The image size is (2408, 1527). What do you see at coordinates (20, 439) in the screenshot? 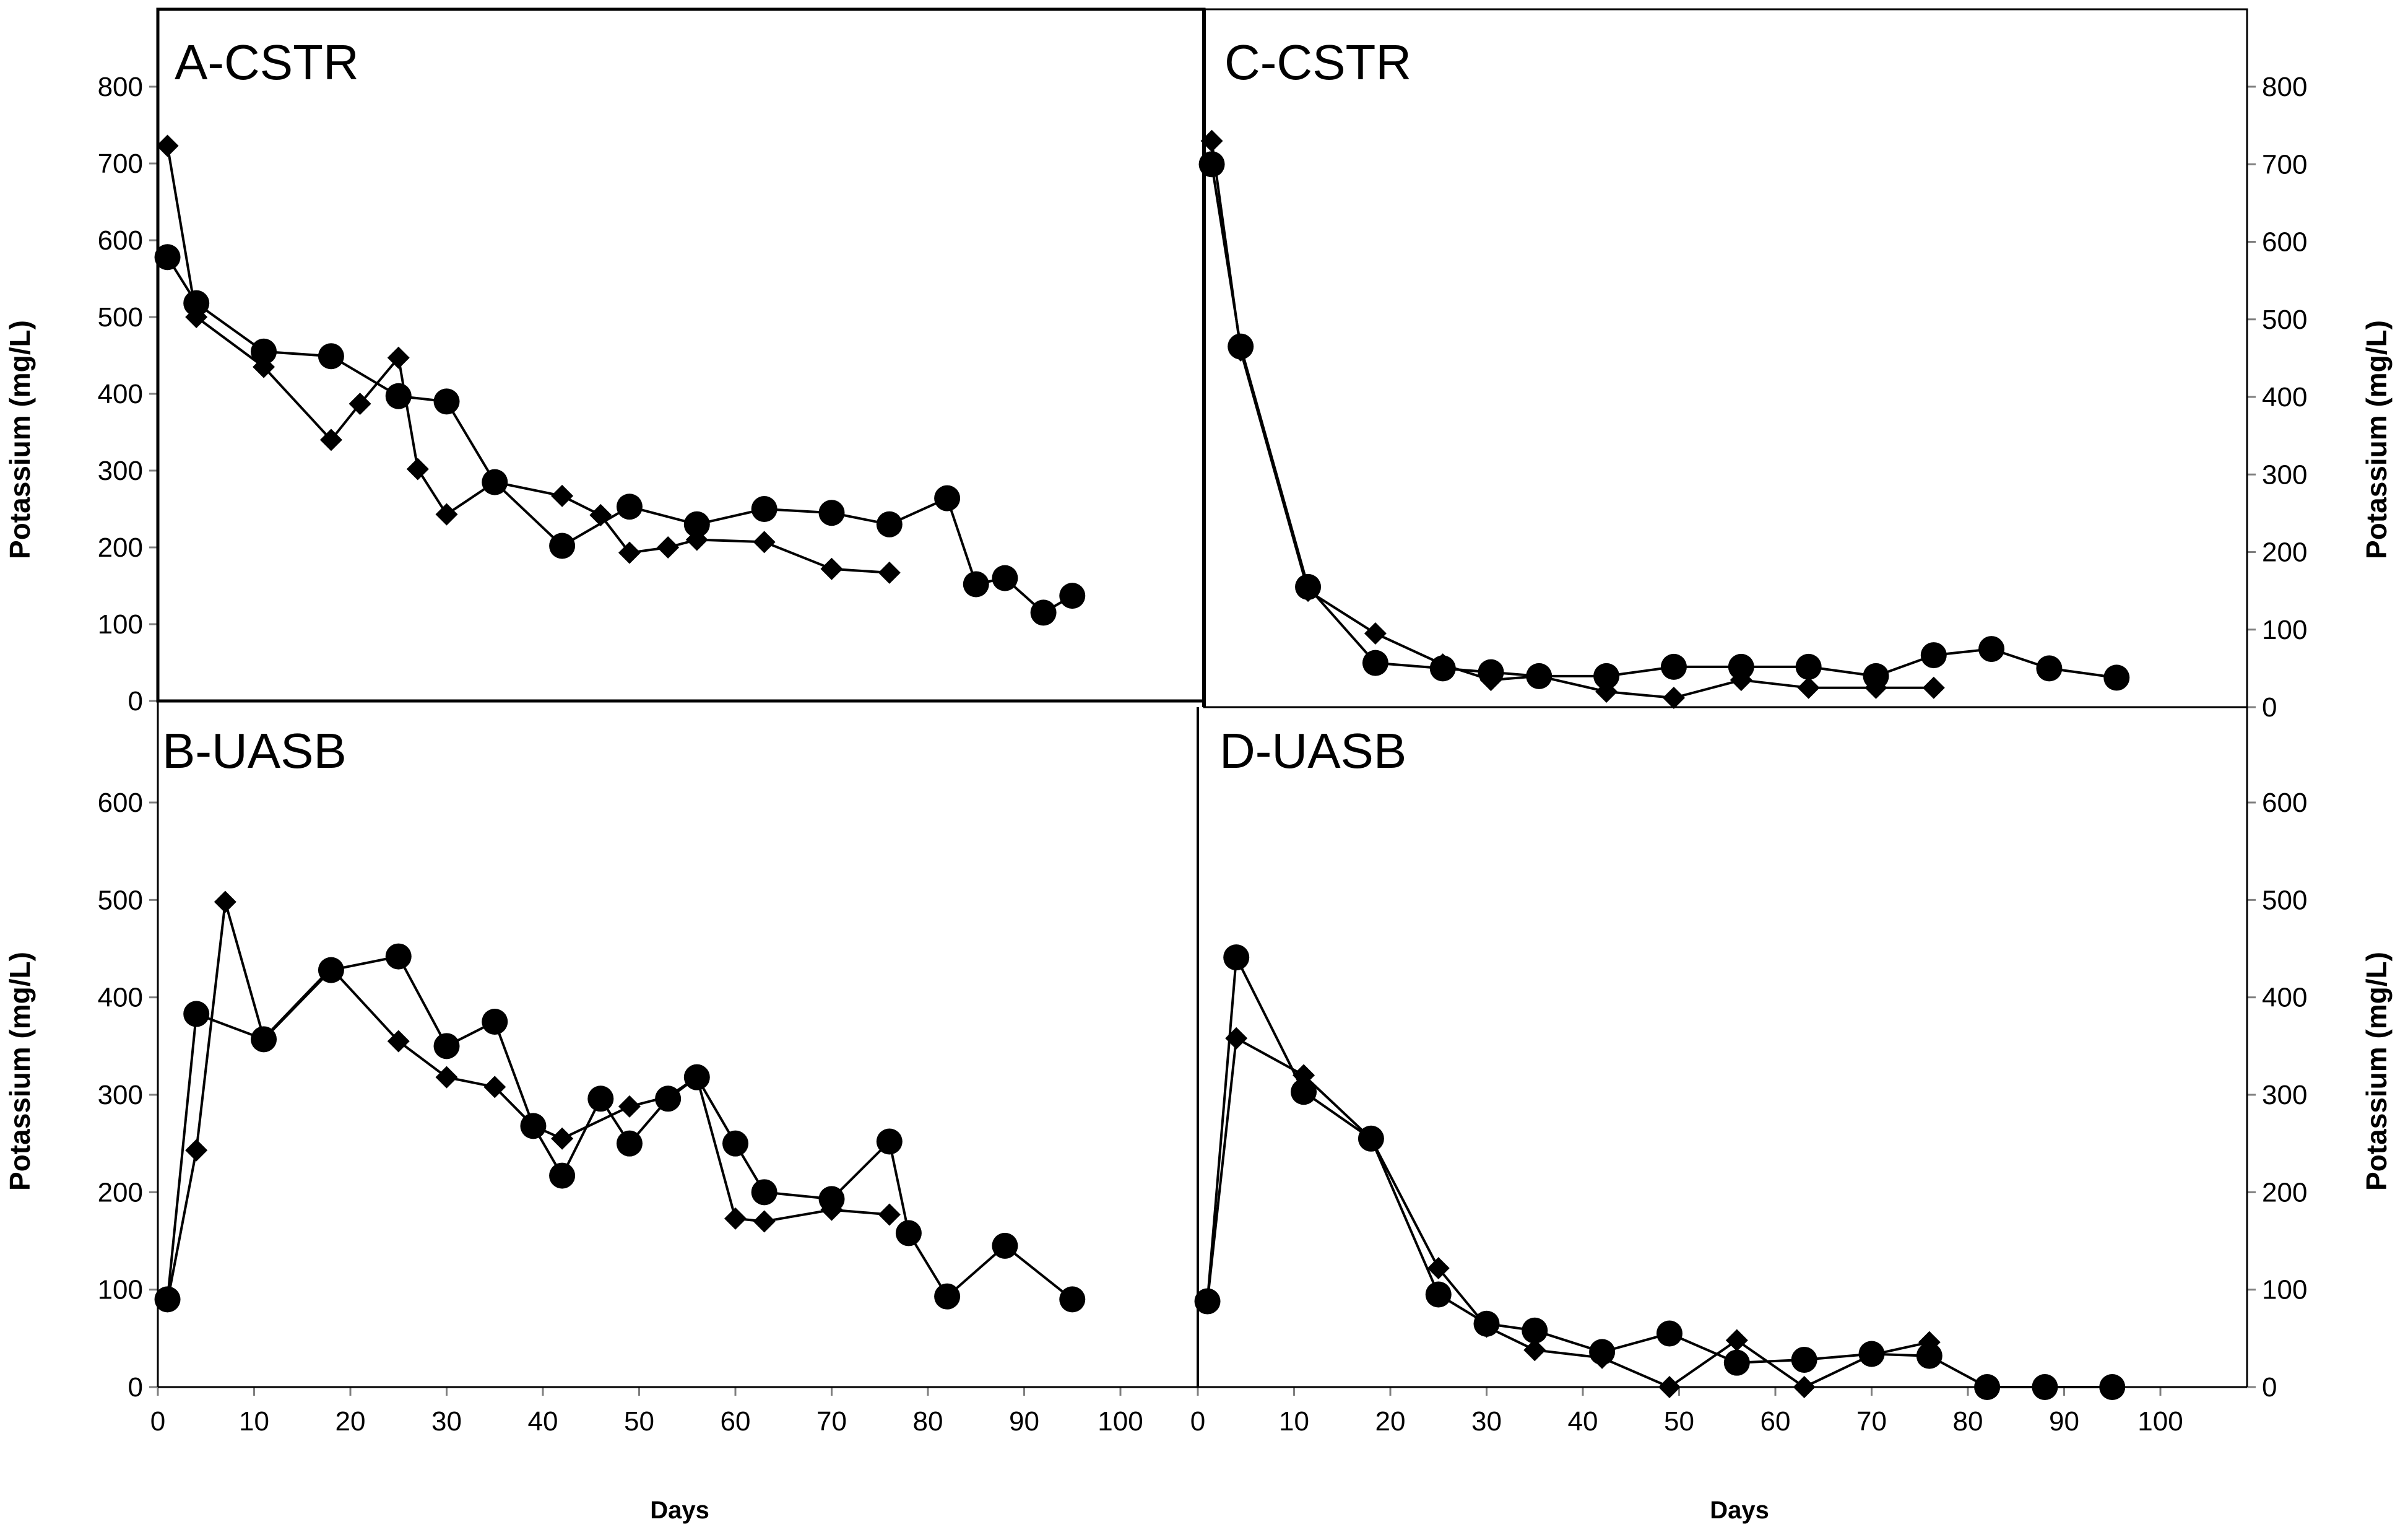
I see `panel-a-ylabel: Potassium (mg/L)` at bounding box center [20, 439].